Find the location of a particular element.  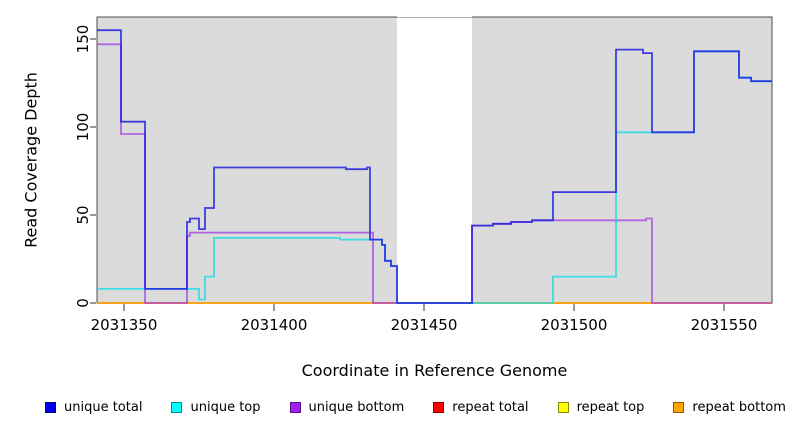

legend-item-repeat-top: repeat top is located at coordinates (601, 407).